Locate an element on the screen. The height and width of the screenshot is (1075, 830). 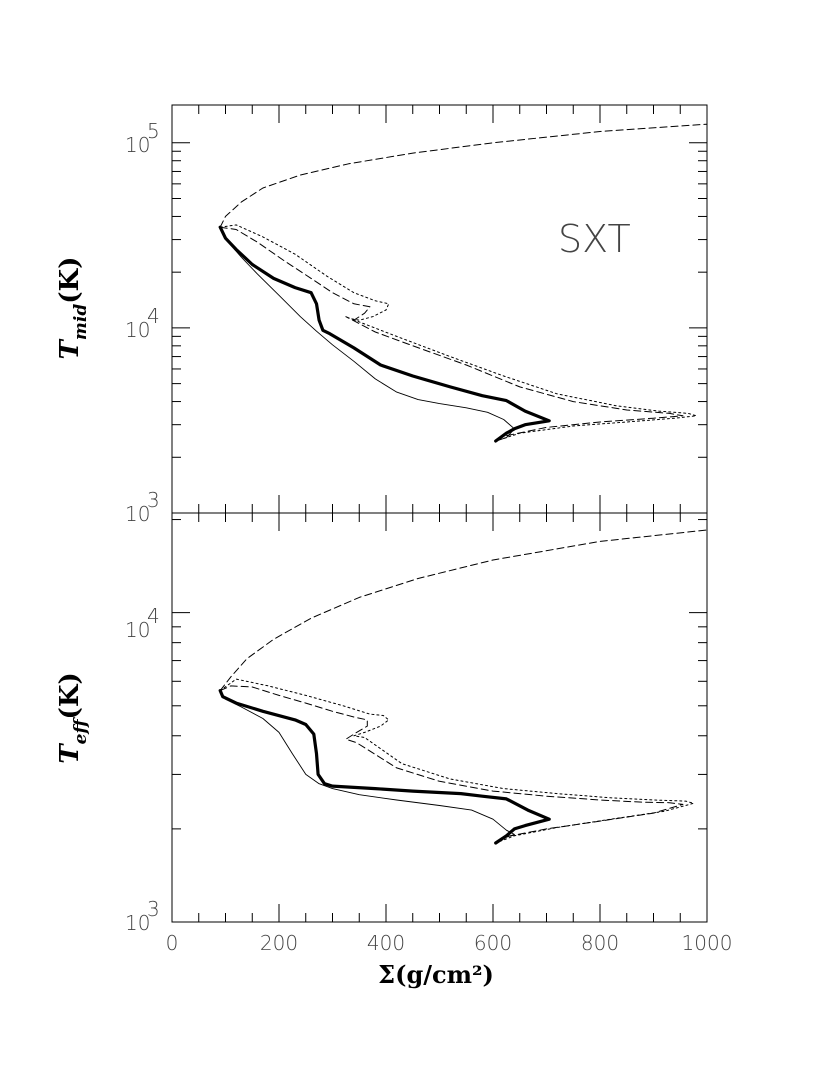
top-y-title-sub: mid is located at coordinates (81, 322).